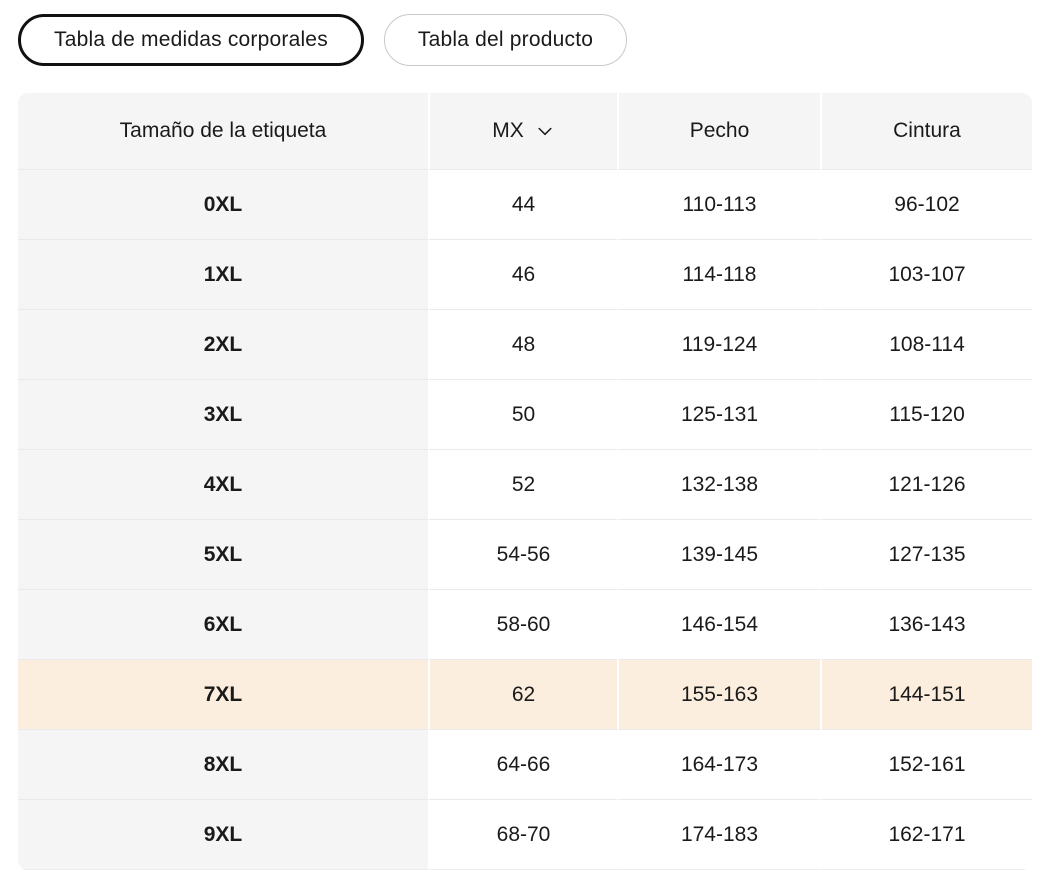  What do you see at coordinates (926, 694) in the screenshot?
I see `cintura-value-cell: 144-151` at bounding box center [926, 694].